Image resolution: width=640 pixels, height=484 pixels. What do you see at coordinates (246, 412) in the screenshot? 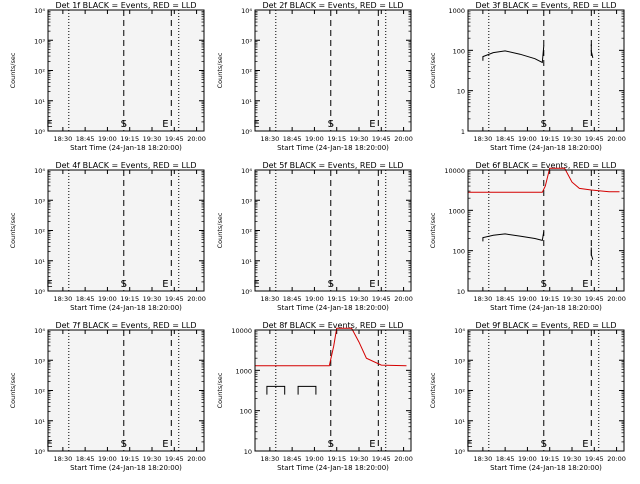
I see `y-tick-label: 100` at bounding box center [246, 412].